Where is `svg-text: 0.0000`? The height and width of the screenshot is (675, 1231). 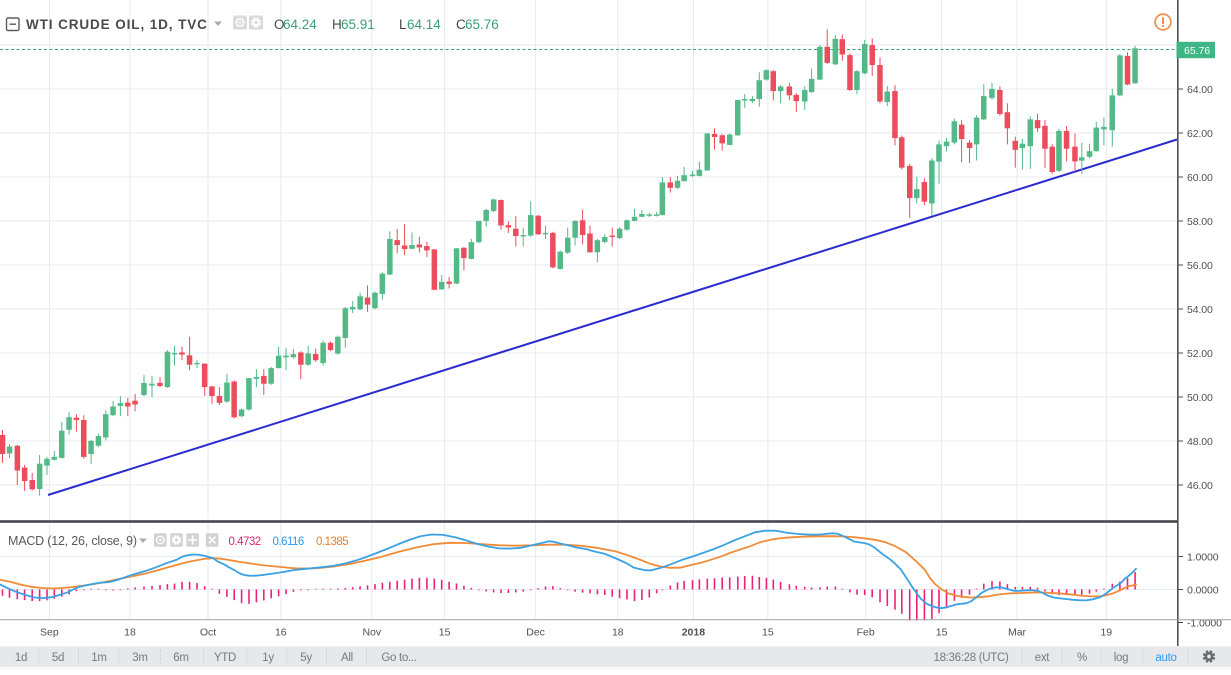
svg-text: 0.0000 is located at coordinates (1203, 590).